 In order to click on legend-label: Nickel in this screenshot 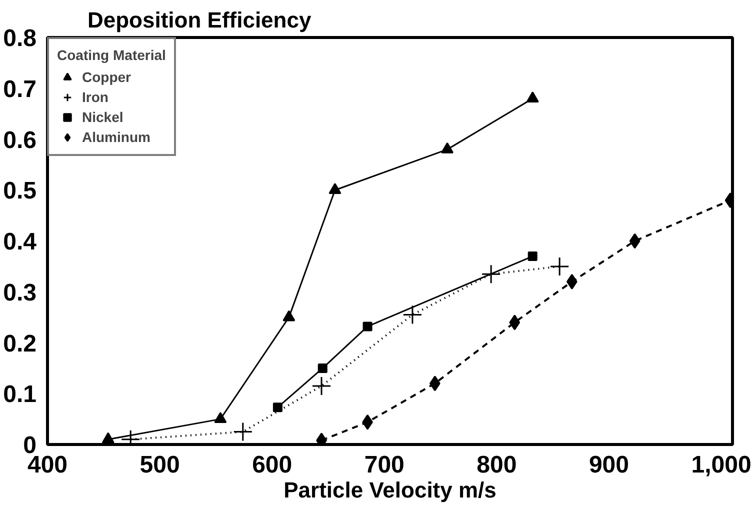, I will do `click(103, 117)`.